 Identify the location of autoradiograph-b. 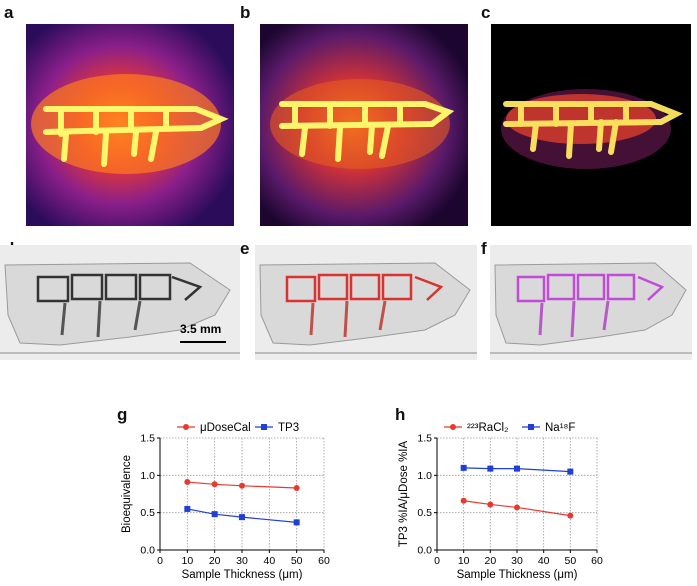
(364, 125).